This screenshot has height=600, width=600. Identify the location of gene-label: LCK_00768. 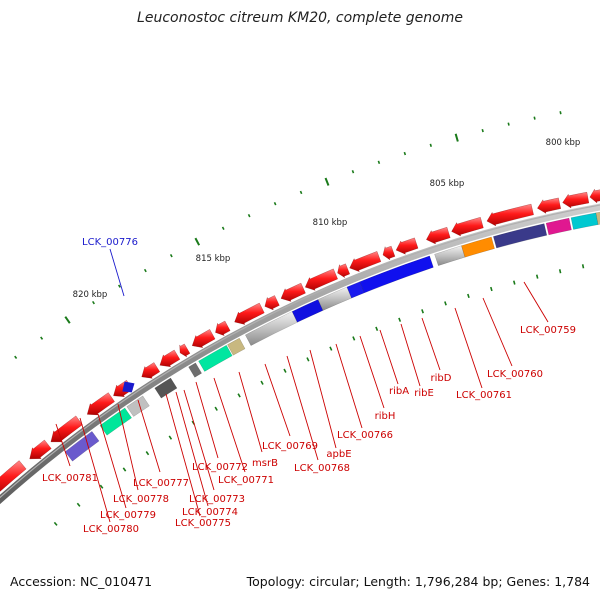
(322, 468).